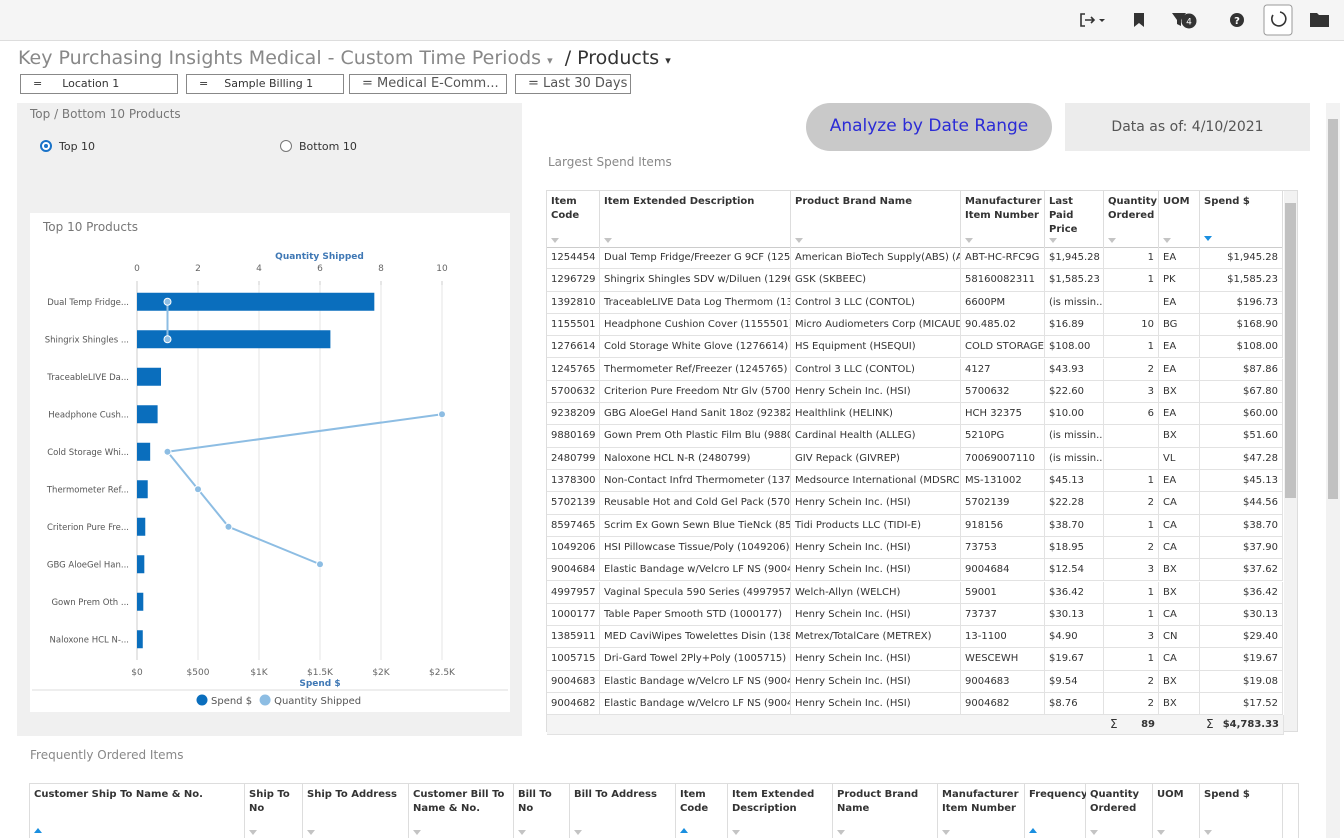 The width and height of the screenshot is (1344, 838). I want to click on column-header: Customer Ship To Name & No., so click(137, 811).